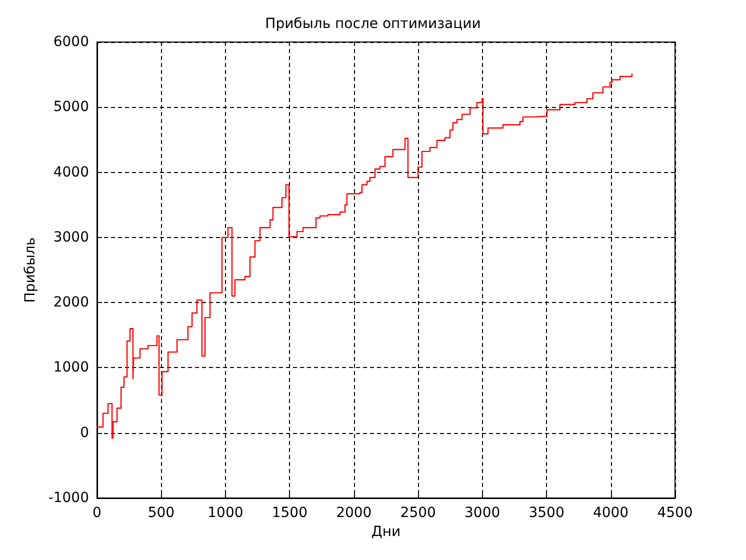  I want to click on x-tick-label: 1000, so click(226, 513).